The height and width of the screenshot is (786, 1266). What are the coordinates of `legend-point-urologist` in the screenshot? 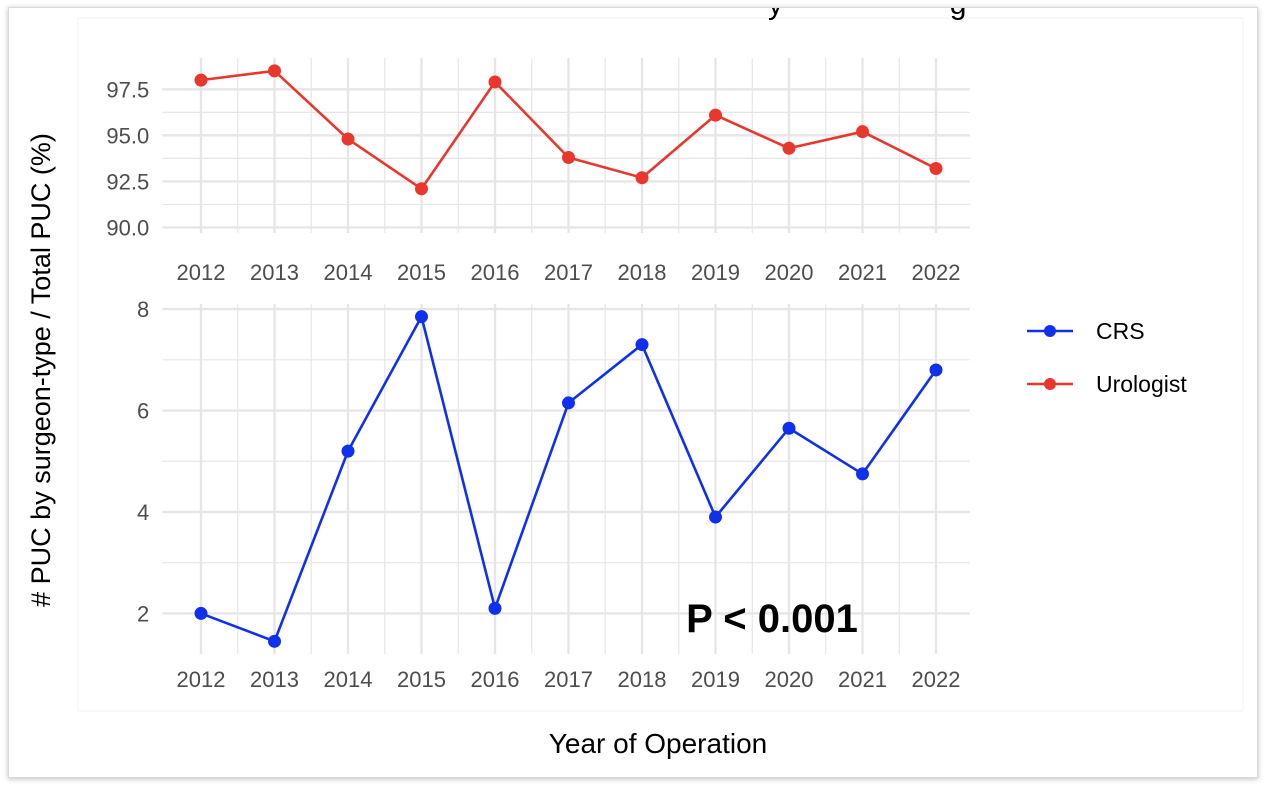 It's located at (1050, 384).